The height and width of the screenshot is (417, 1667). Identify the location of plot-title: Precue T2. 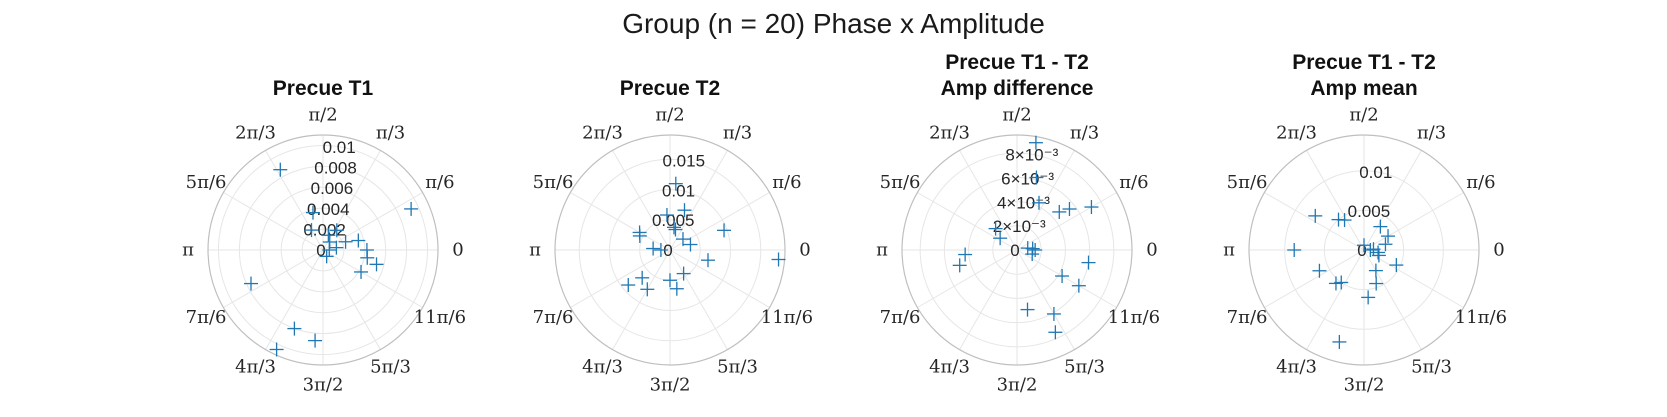
(670, 88).